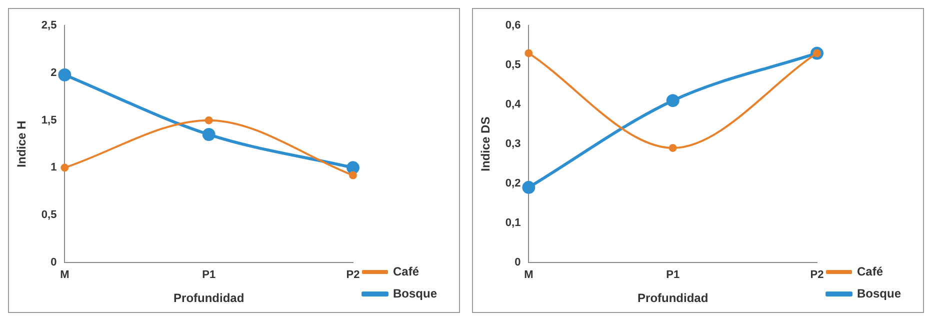  I want to click on y-tick-label: 1,5, so click(49, 120).